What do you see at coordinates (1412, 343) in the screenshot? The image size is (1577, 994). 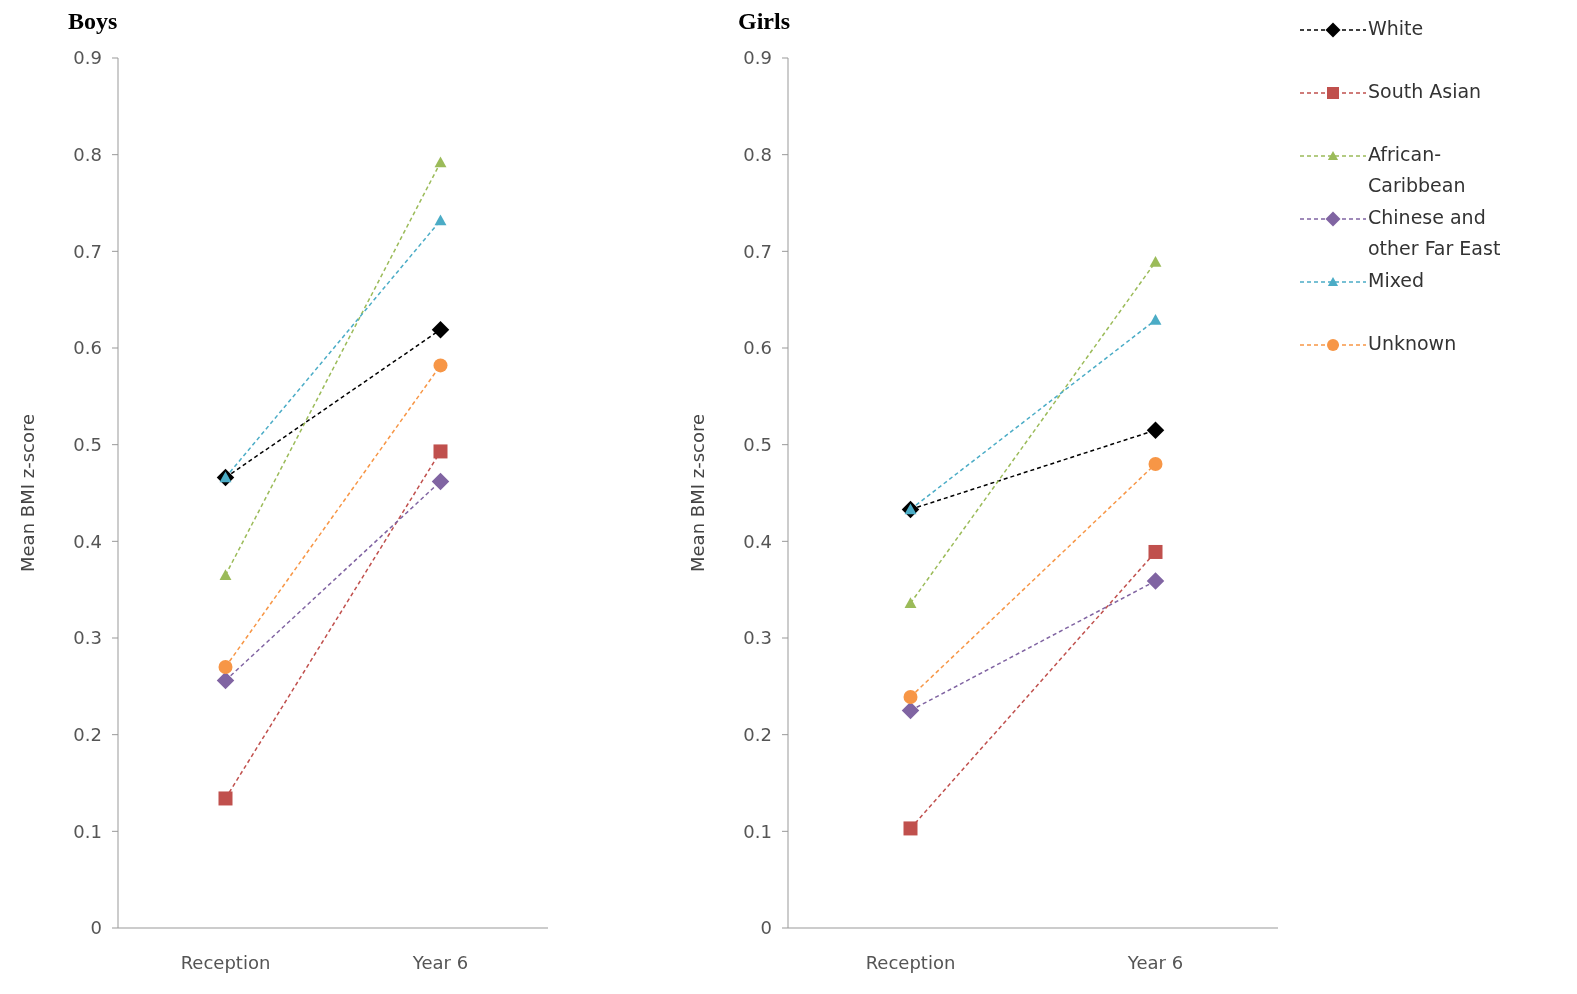 I see `legend-label: Unknown` at bounding box center [1412, 343].